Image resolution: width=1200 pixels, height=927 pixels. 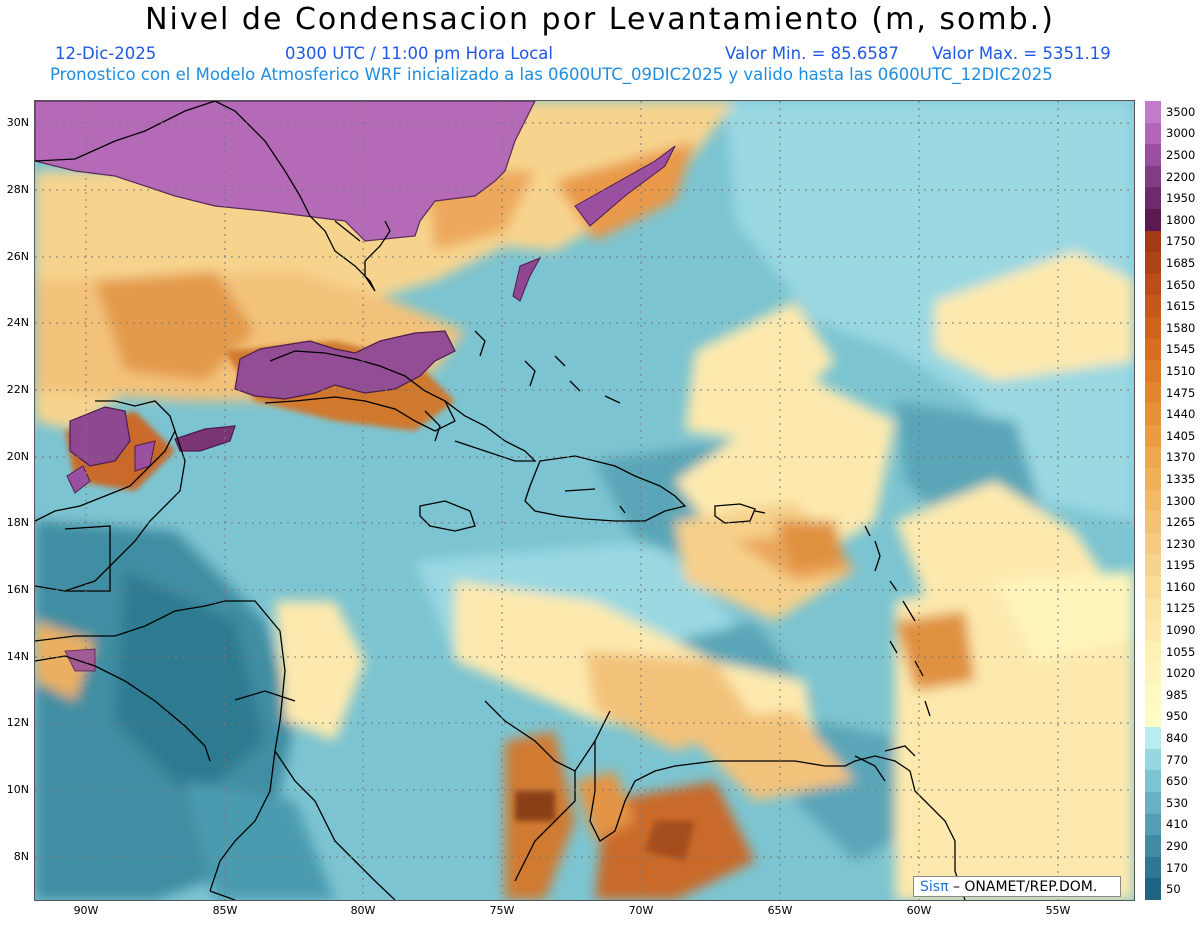 What do you see at coordinates (17, 322) in the screenshot?
I see `lat-label: 24N` at bounding box center [17, 322].